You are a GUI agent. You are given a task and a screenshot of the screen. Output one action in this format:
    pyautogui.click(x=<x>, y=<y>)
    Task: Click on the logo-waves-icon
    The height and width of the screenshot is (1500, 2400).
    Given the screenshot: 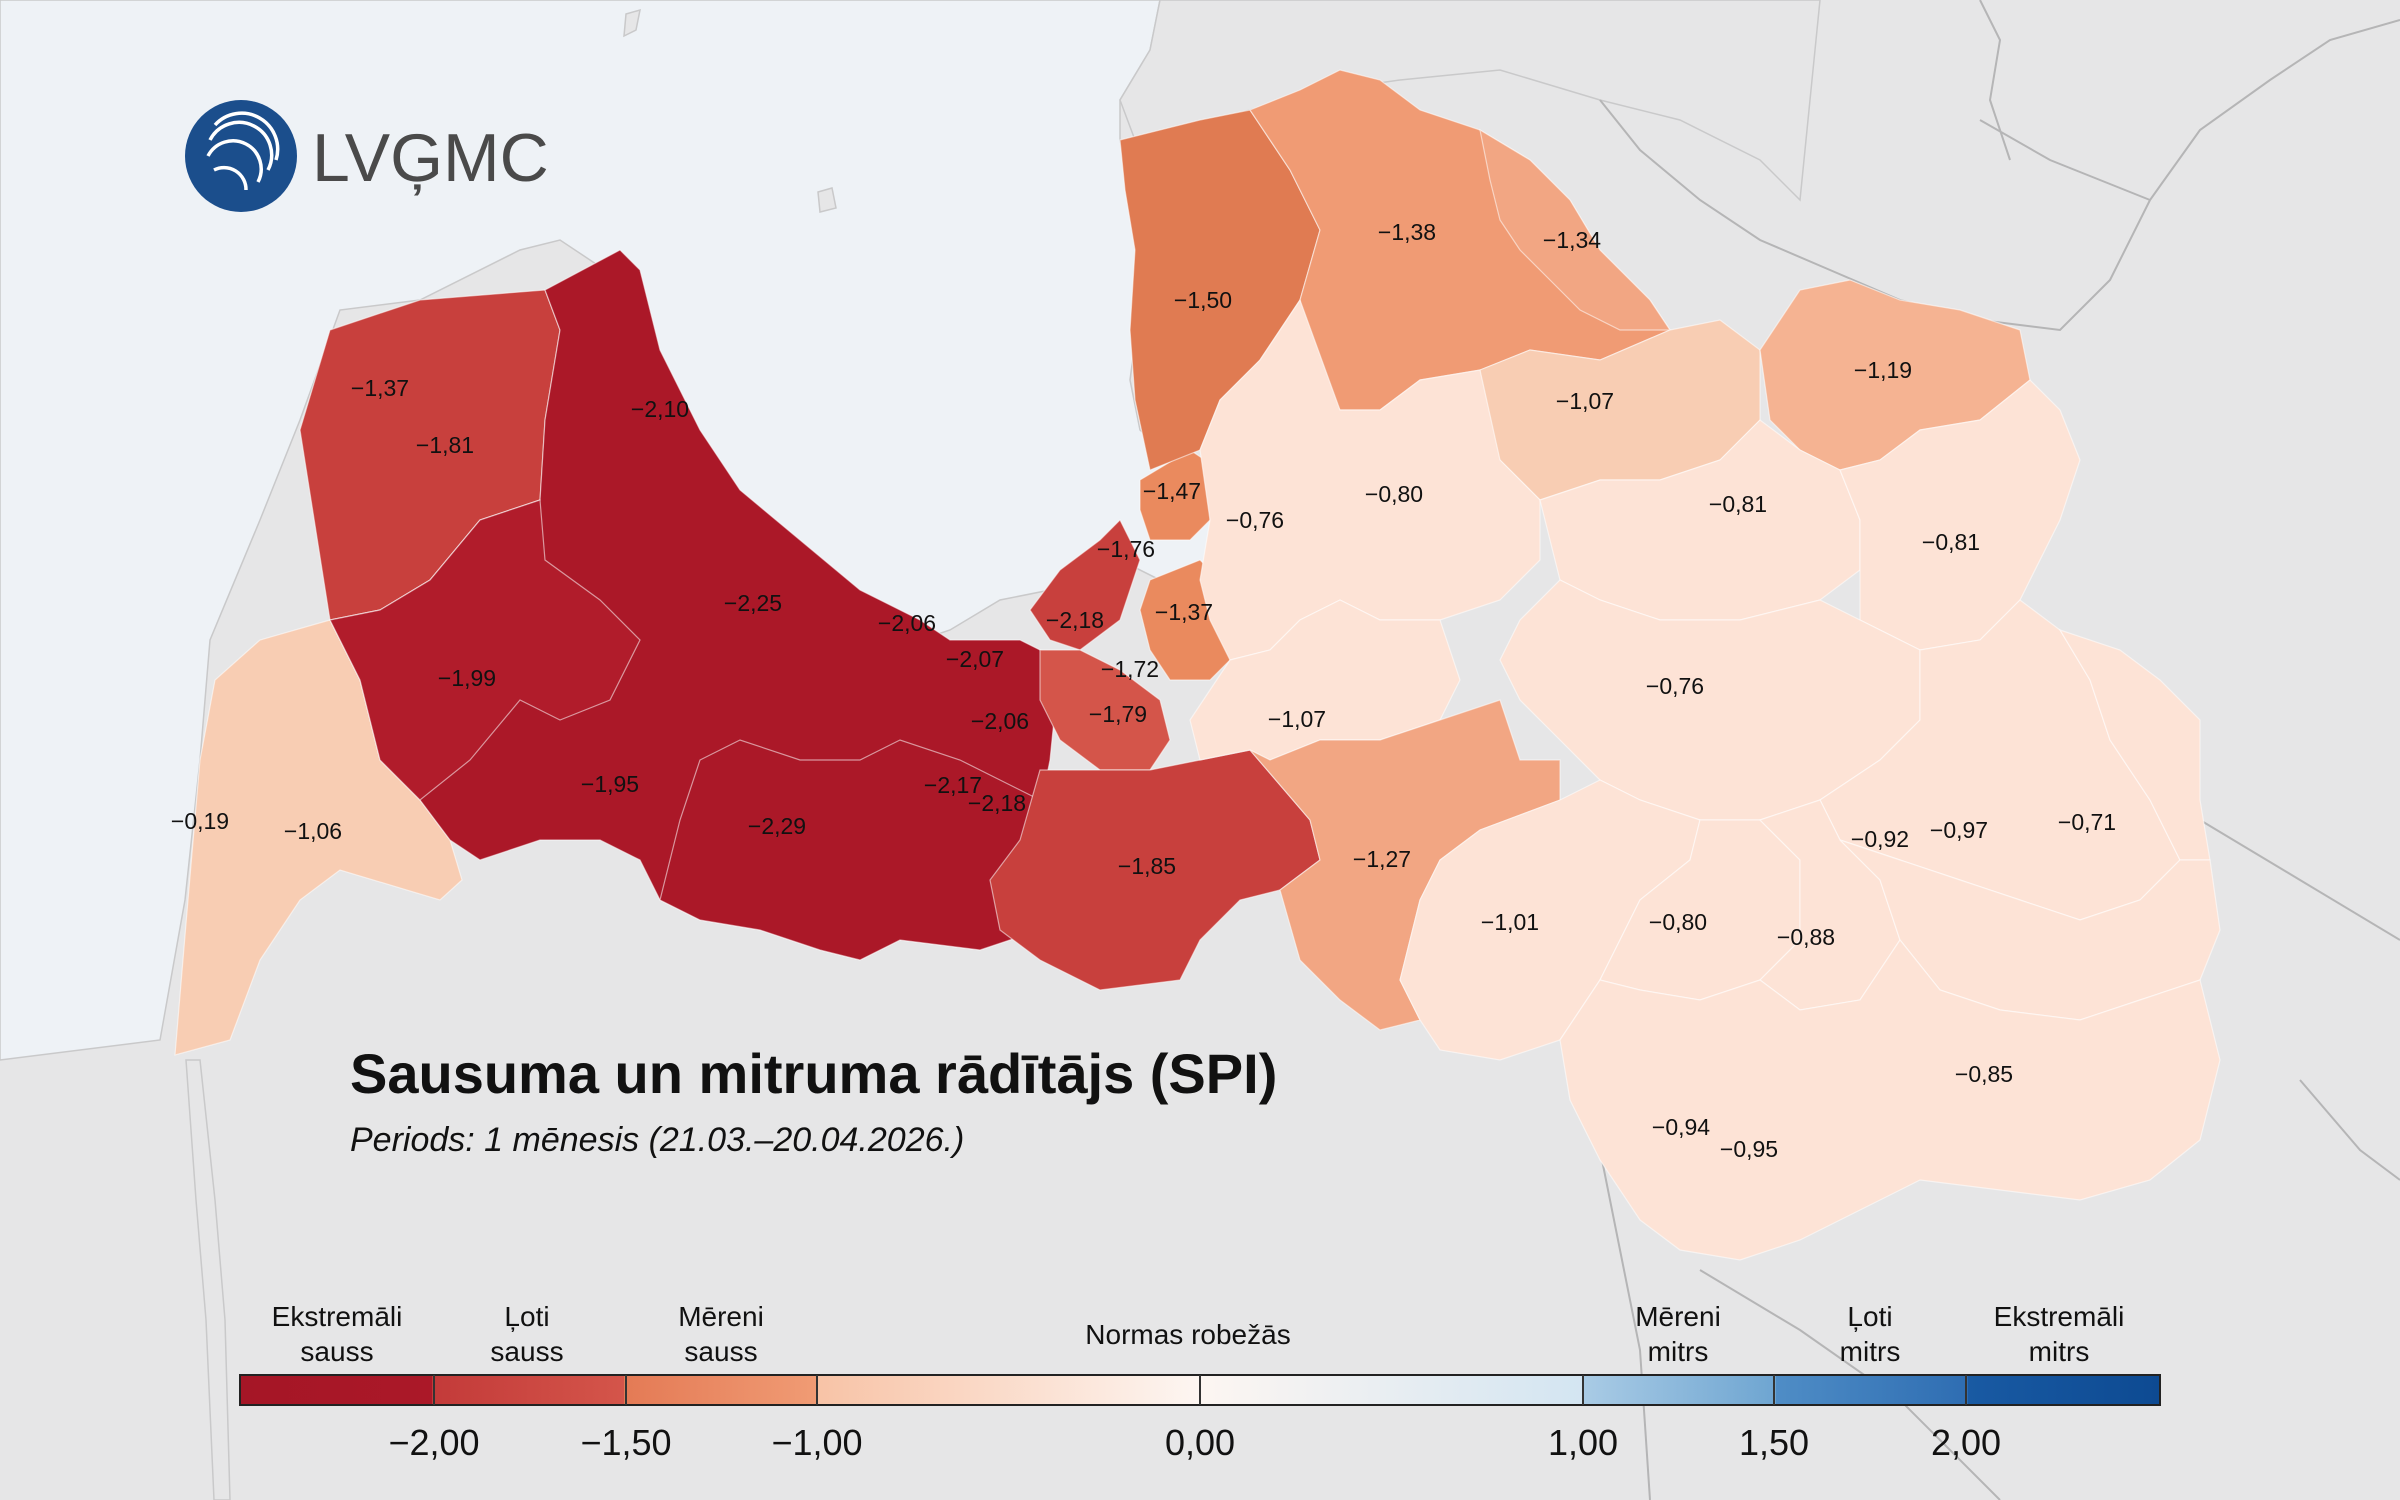 What is the action you would take?
    pyautogui.click(x=243, y=151)
    